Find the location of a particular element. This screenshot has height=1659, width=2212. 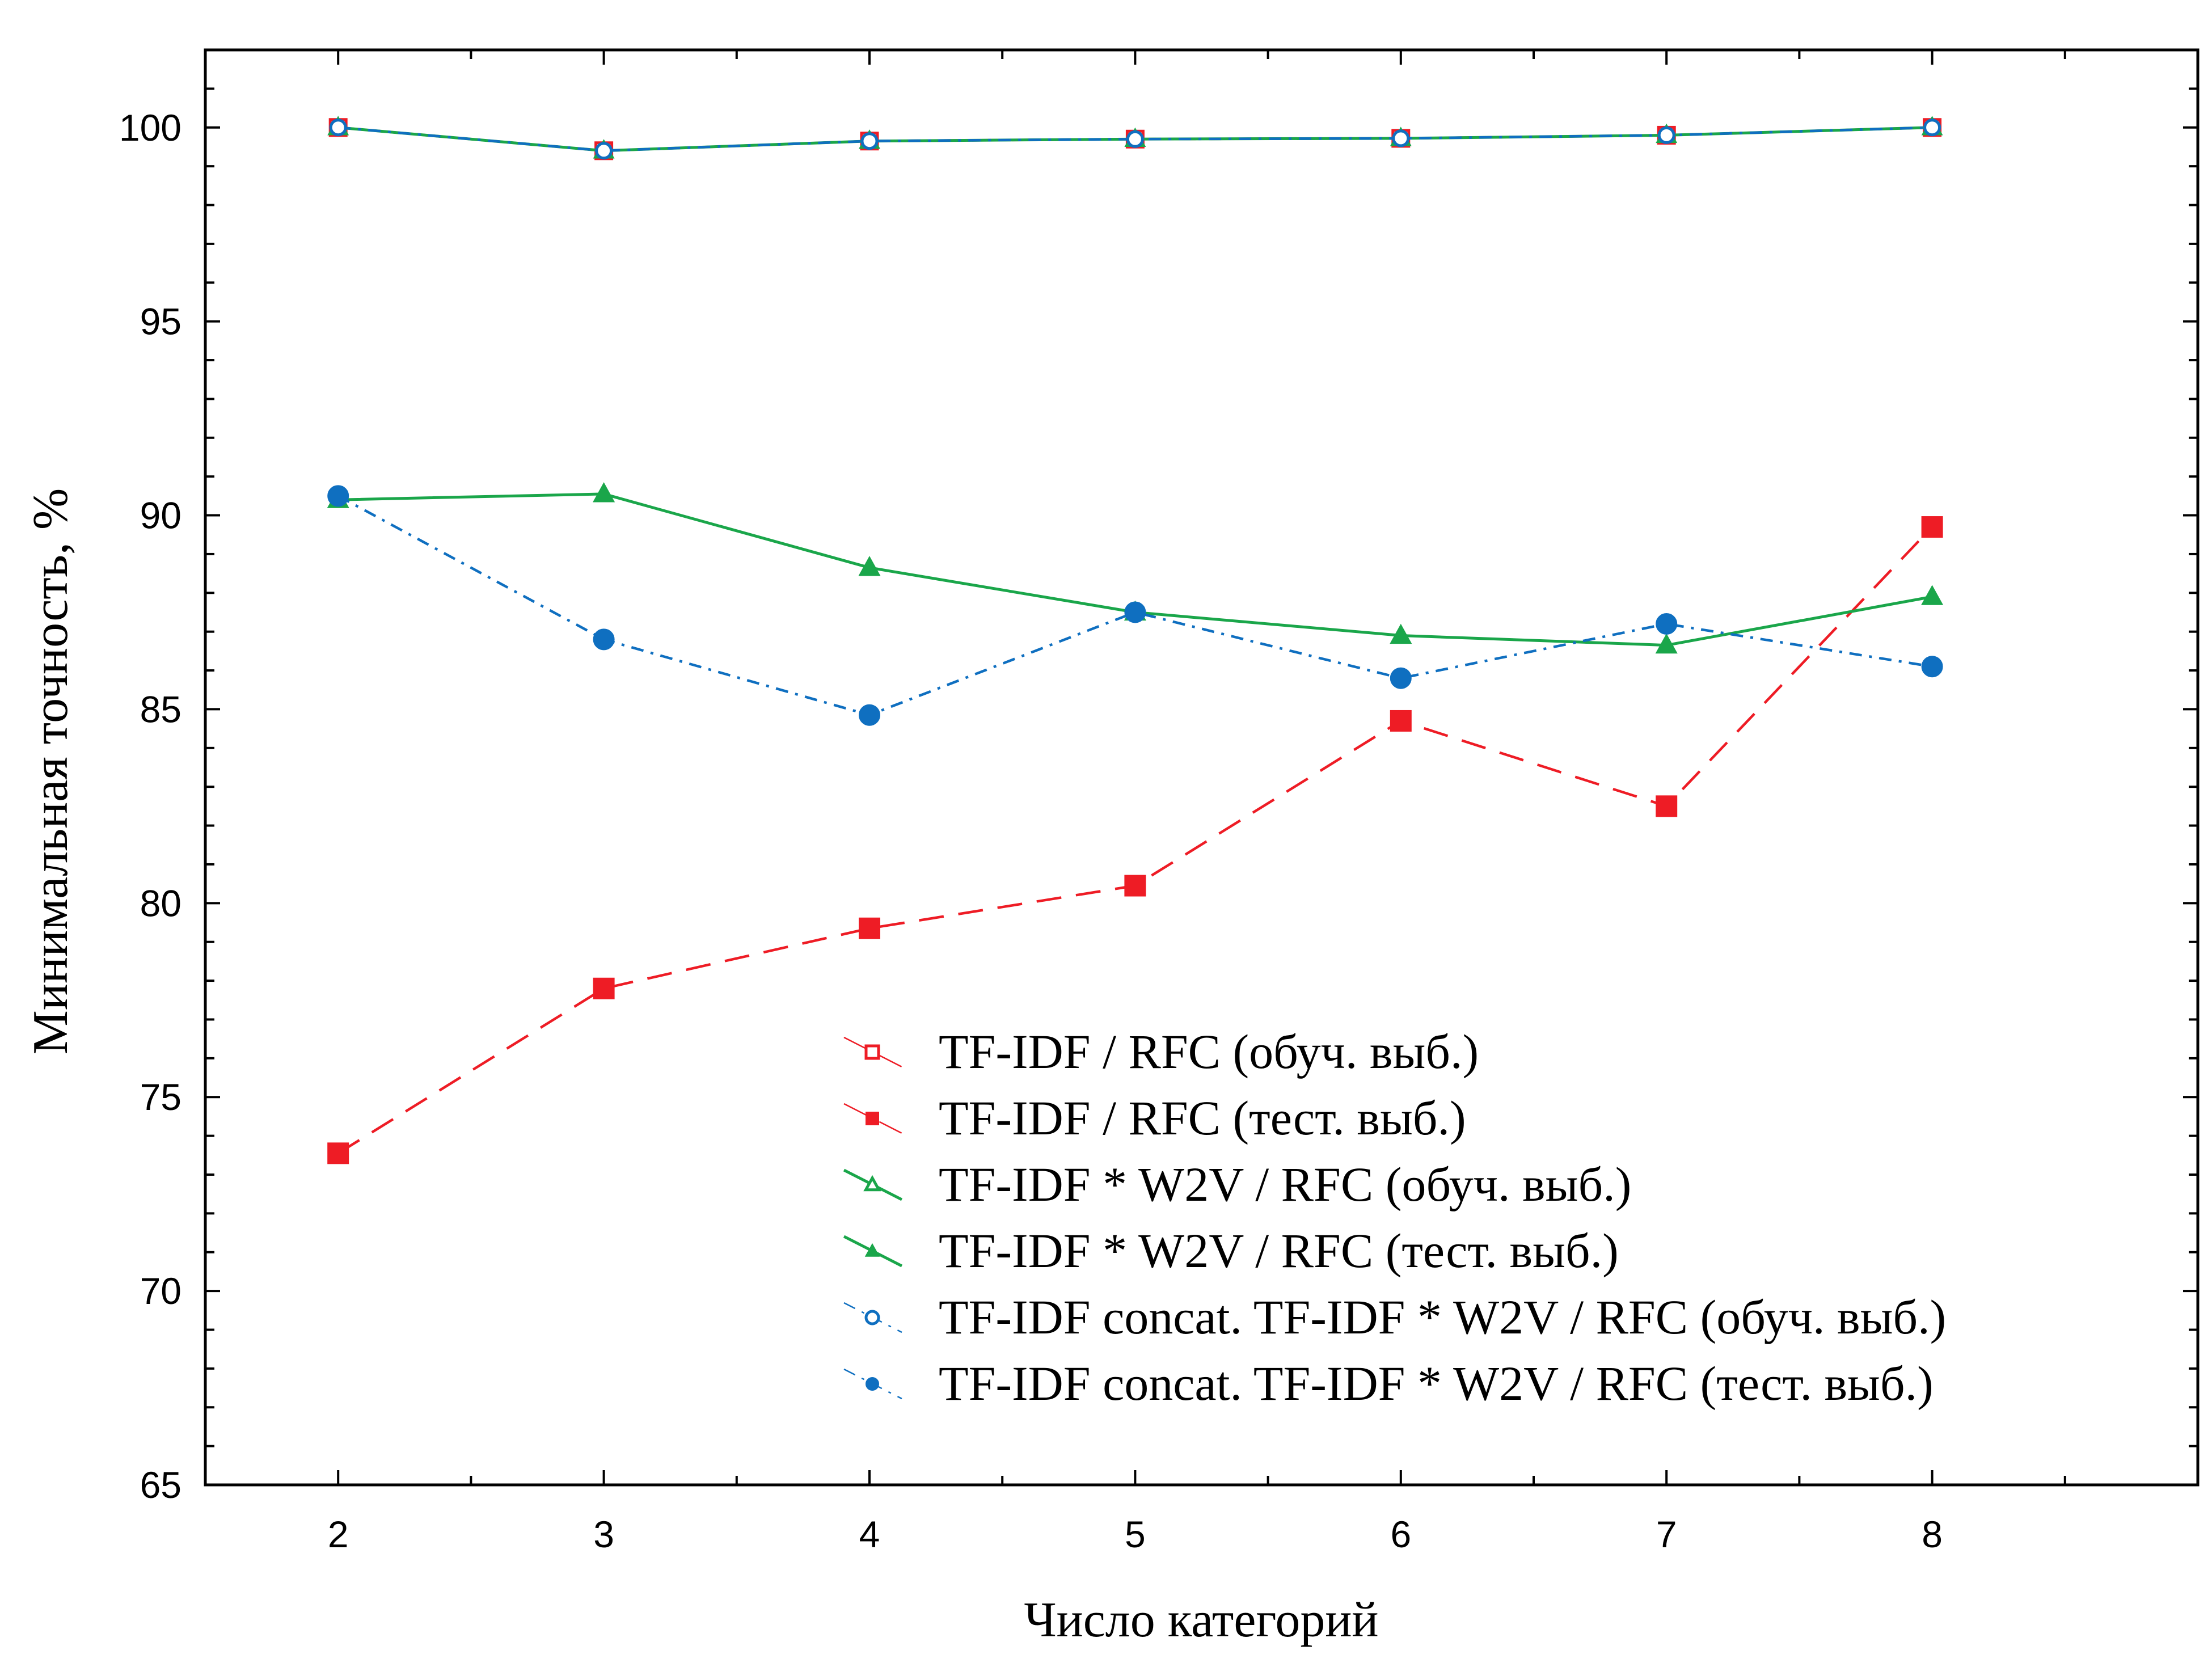

legend-label: TF-IDF / RFC (обуч. выб.) is located at coordinates (1209, 1051).